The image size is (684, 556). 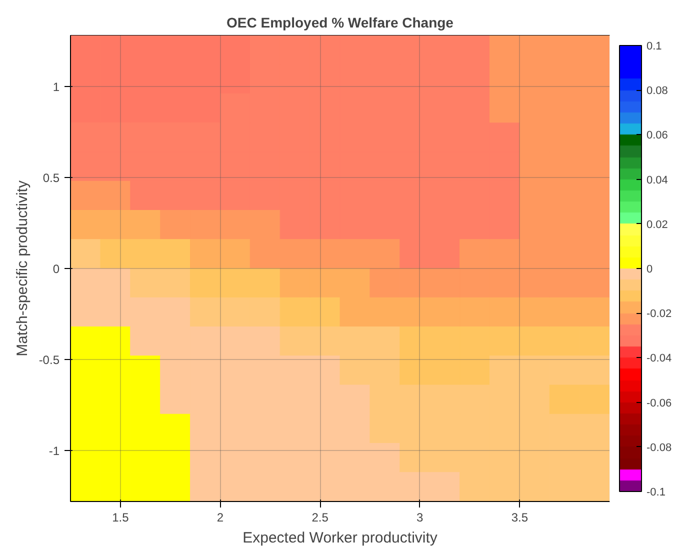 I want to click on color-bar-label: -0.08, so click(x=659, y=448).